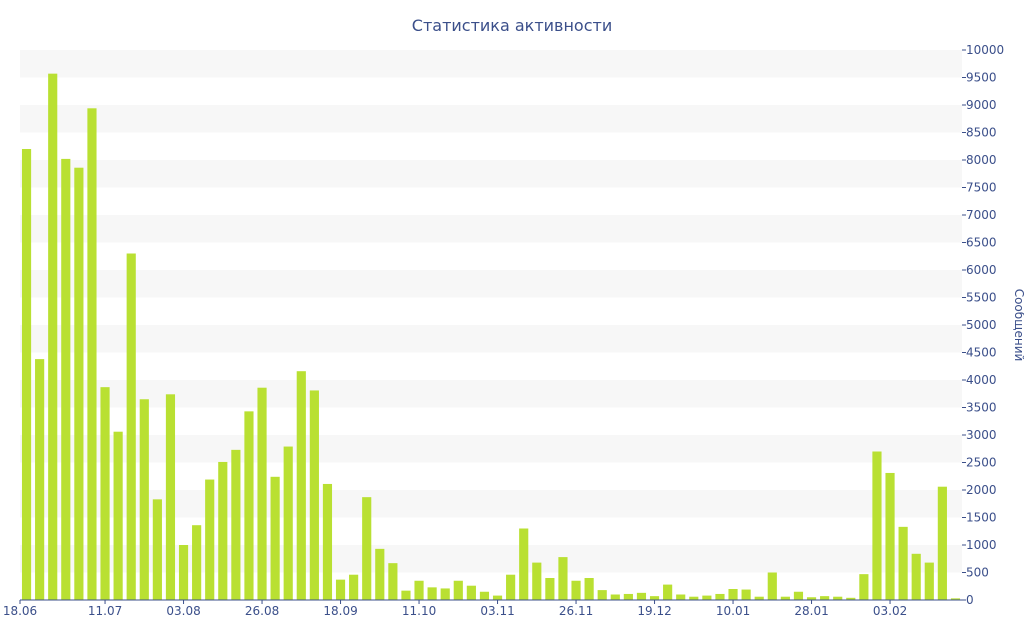 The image size is (1024, 640). Describe the element at coordinates (981, 160) in the screenshot. I see `y-tick-label: 8000` at that location.